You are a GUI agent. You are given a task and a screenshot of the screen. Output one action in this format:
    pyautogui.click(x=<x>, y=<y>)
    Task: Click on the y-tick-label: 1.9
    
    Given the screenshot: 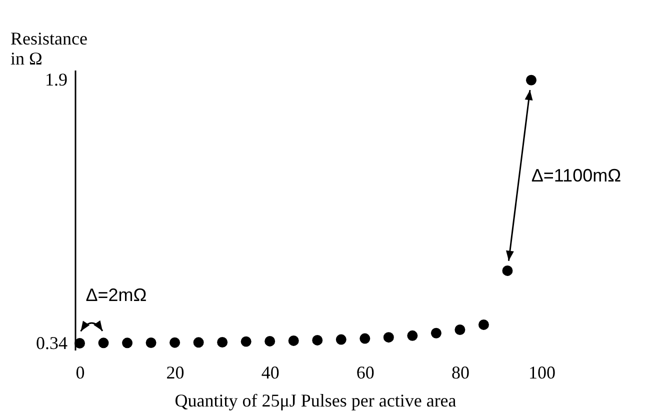 What is the action you would take?
    pyautogui.click(x=56, y=80)
    